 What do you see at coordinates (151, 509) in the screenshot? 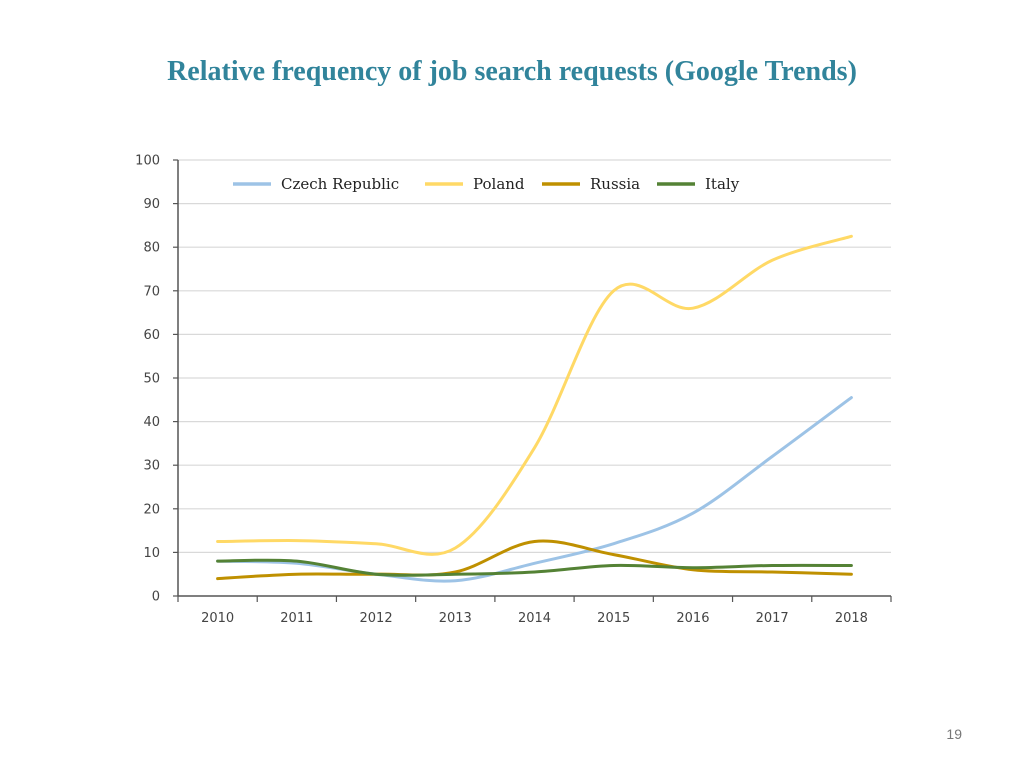
I see `y-tick-label: 20` at bounding box center [151, 509].